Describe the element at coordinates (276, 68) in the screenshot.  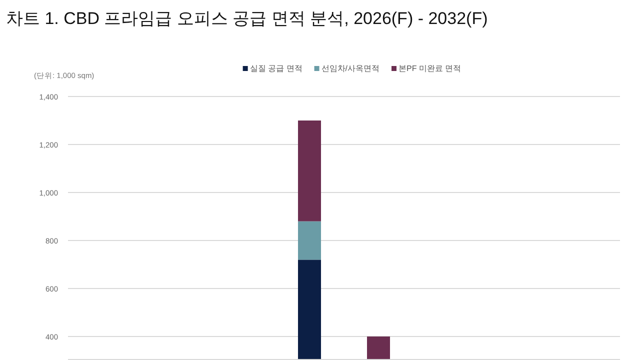
I see `legend-label: 실질 공급 면적` at that location.